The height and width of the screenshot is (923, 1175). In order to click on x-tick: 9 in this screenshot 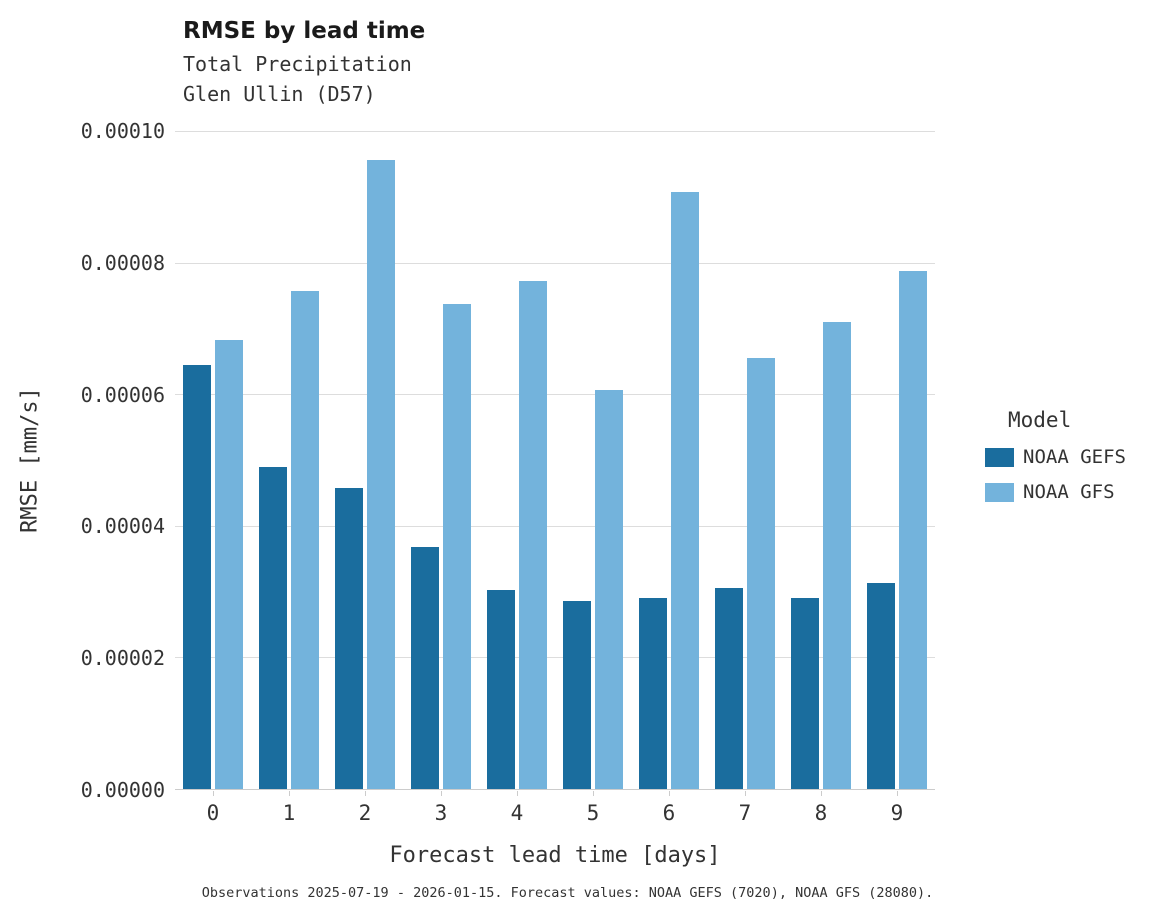, I will do `click(897, 808)`.